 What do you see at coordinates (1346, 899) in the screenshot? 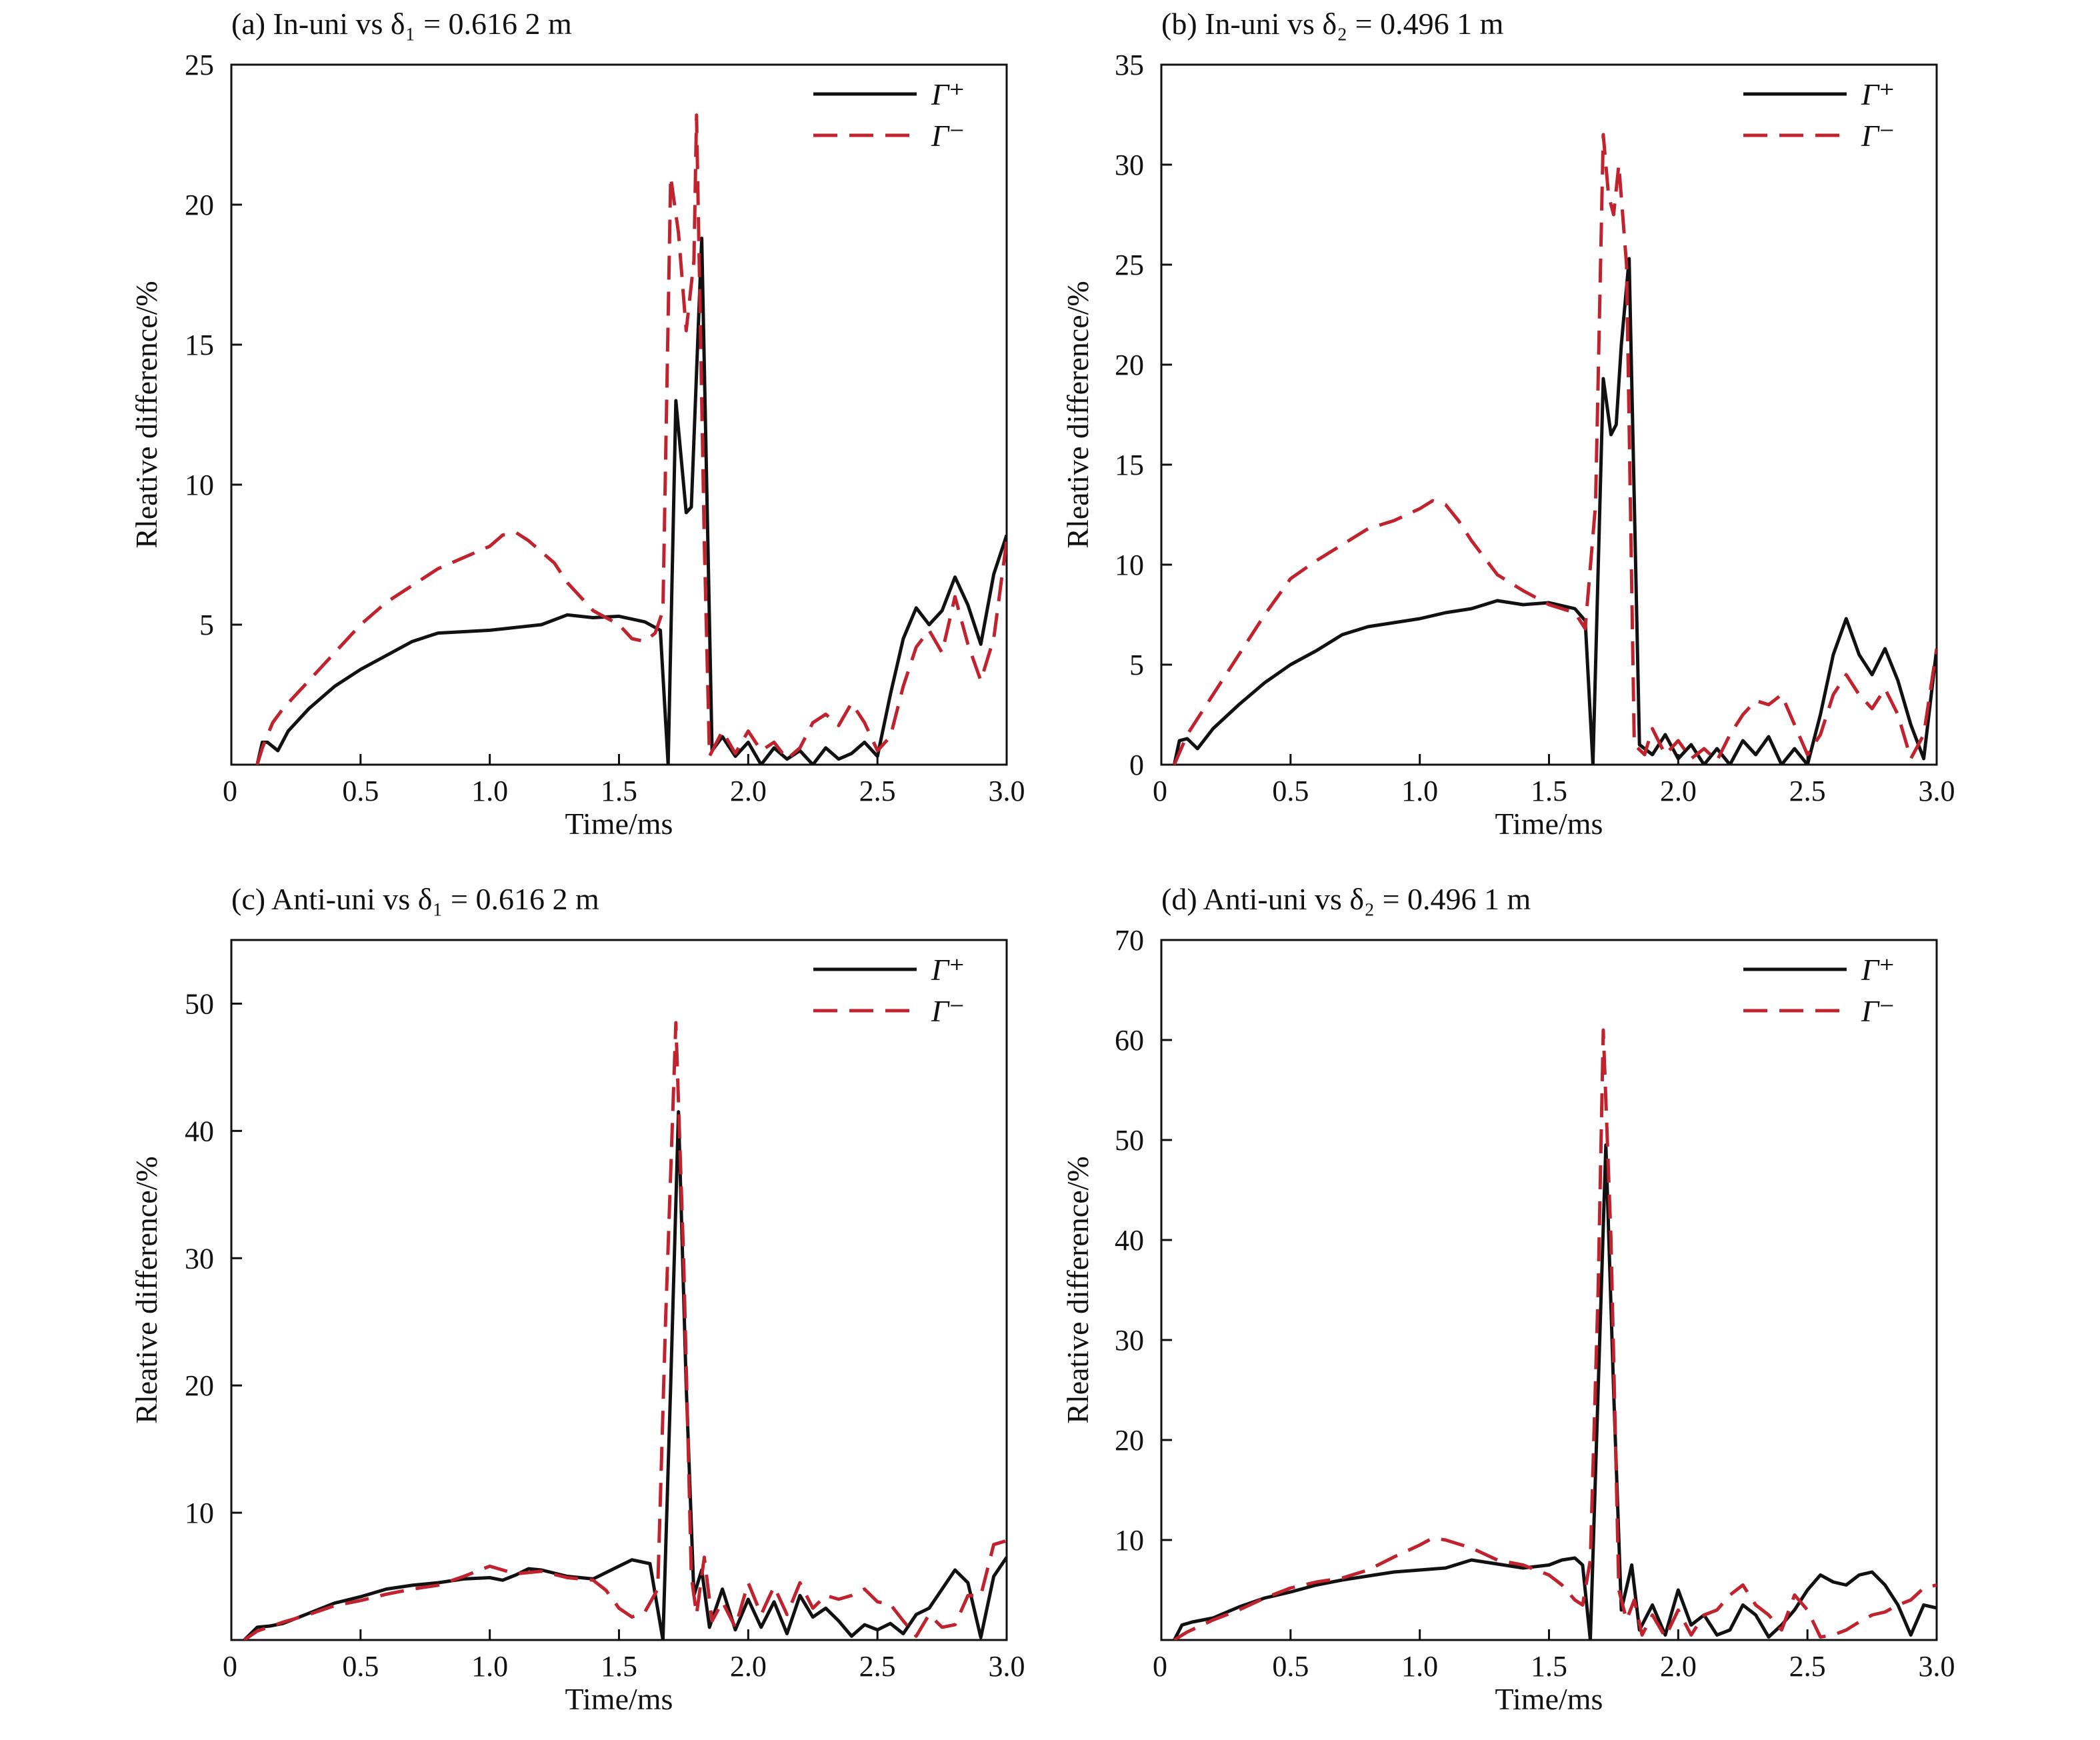
I see `chart-title: (d) Anti-uni vs δ₂ = 0.496 1 m` at bounding box center [1346, 899].